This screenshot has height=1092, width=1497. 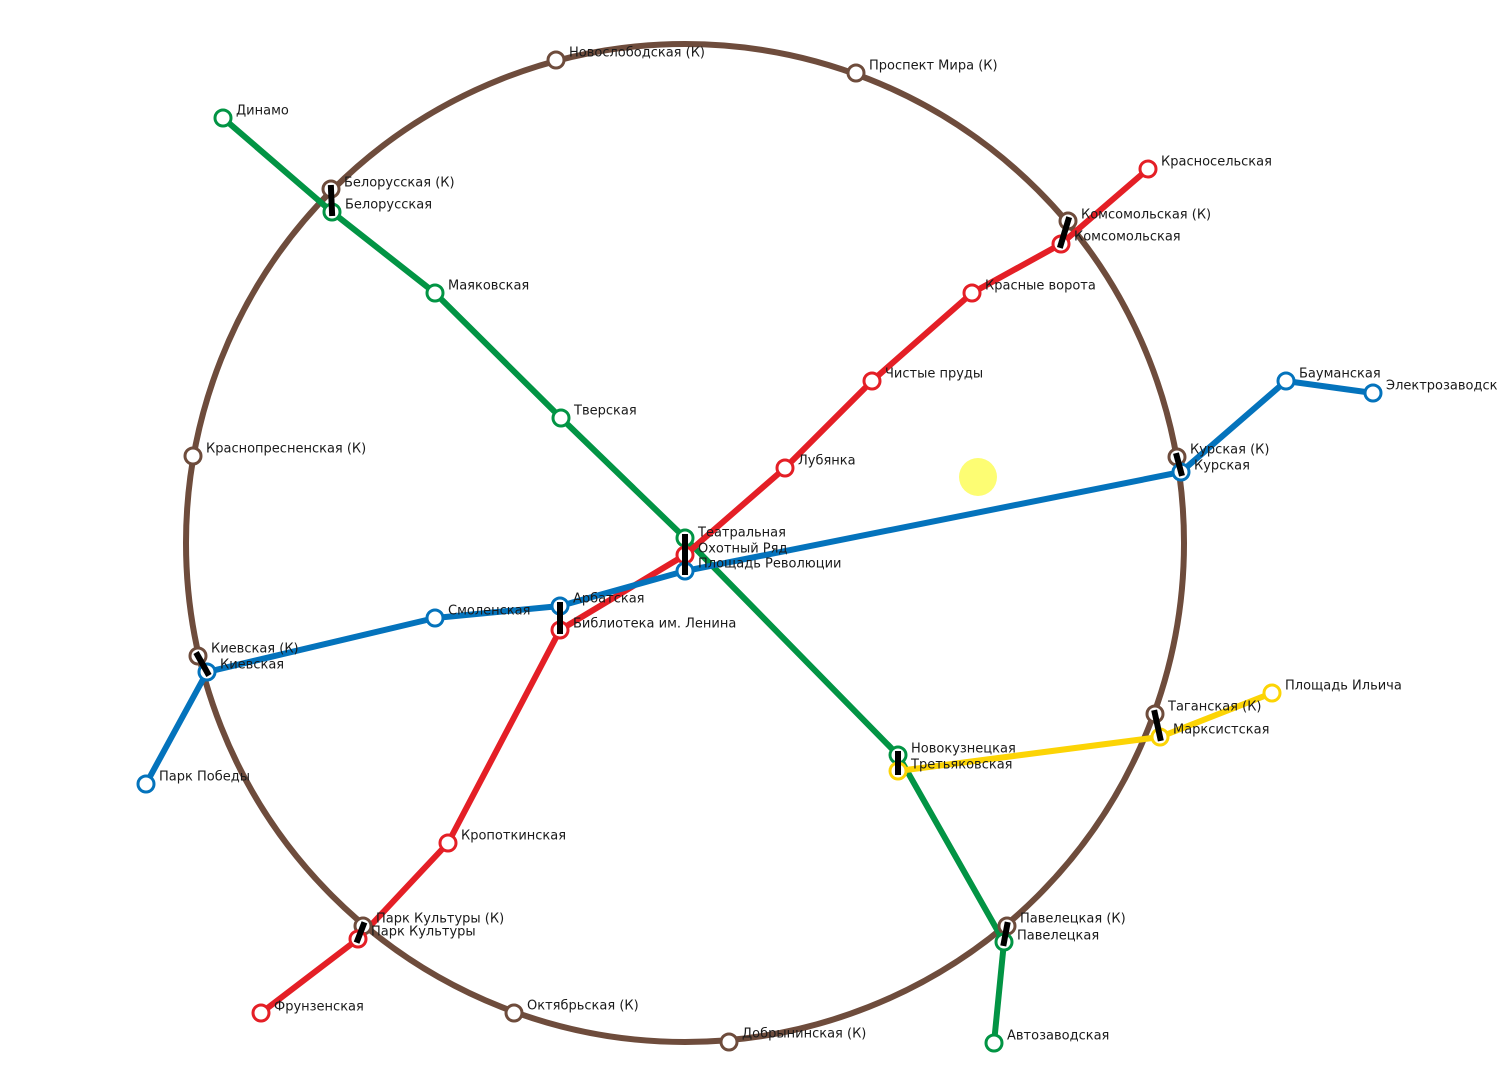 I want to click on station-krasnye-vorota, so click(x=972, y=293).